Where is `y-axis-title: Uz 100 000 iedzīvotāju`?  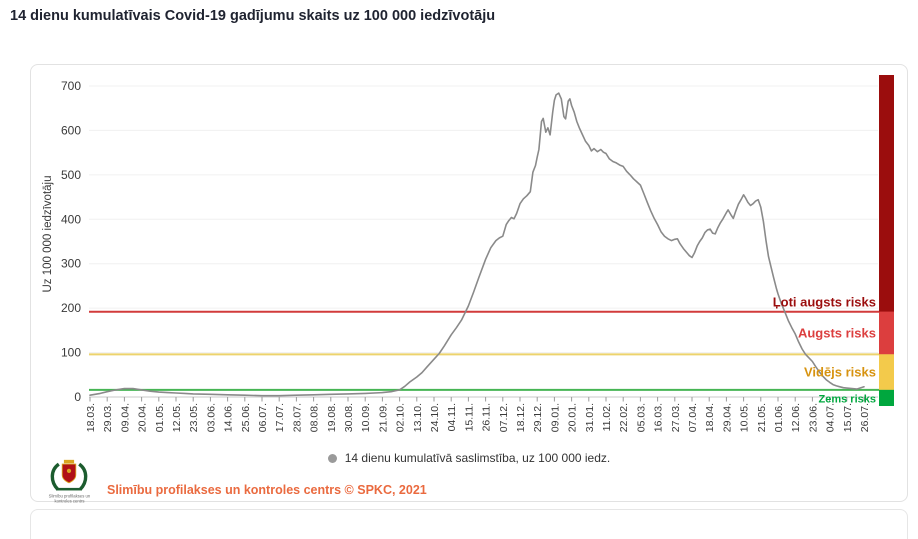
y-axis-title: Uz 100 000 iedzīvotāju is located at coordinates (48, 234).